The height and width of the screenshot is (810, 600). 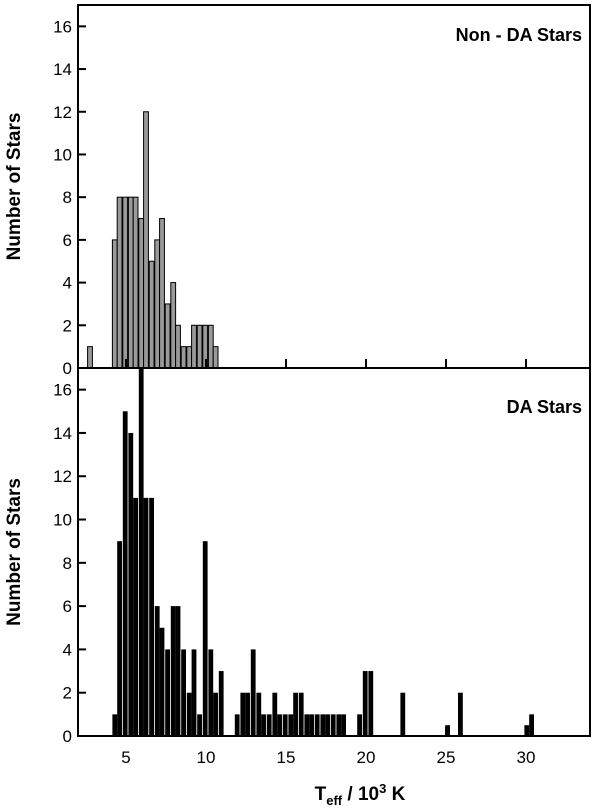 What do you see at coordinates (67, 563) in the screenshot?
I see `da-ytick-label-8: 8` at bounding box center [67, 563].